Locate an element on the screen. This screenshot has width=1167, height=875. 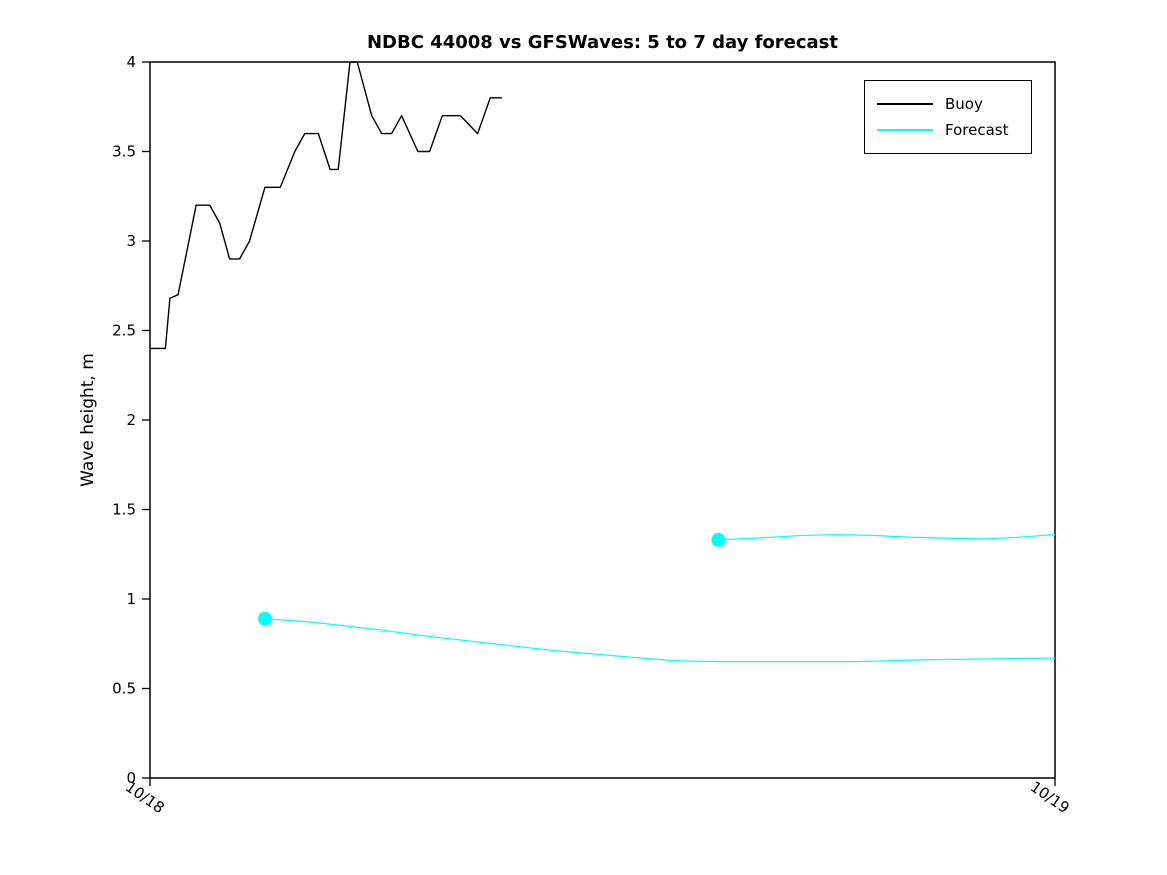
y-tick-label: 3.5 is located at coordinates (124, 152).